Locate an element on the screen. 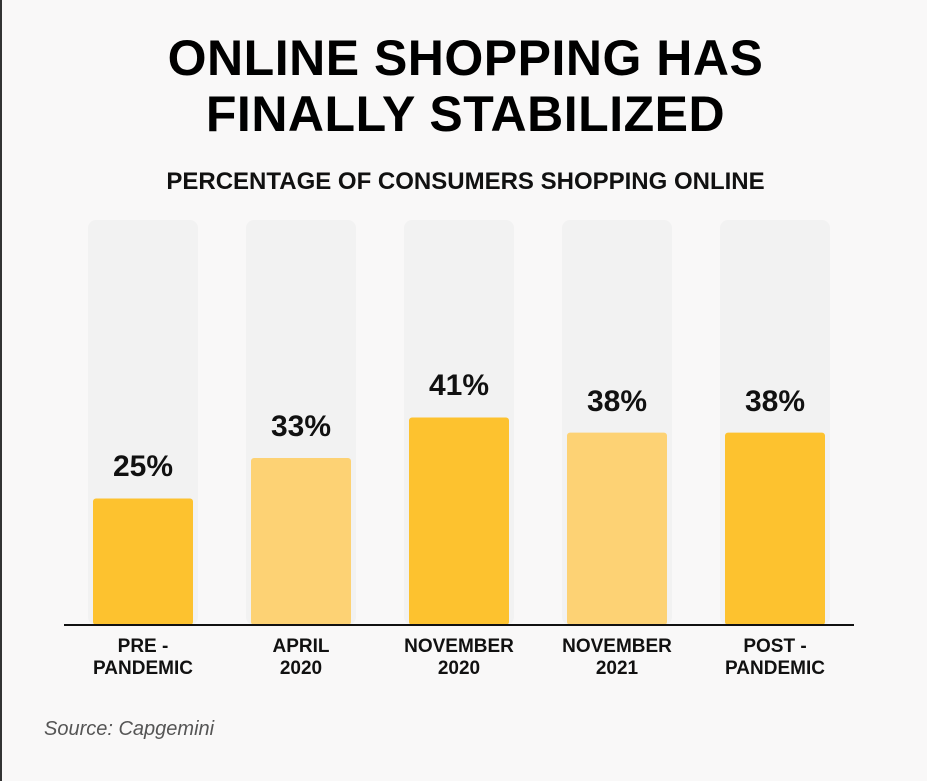 This screenshot has height=781, width=927. x-tick-label: APRIL 2020 is located at coordinates (301, 657).